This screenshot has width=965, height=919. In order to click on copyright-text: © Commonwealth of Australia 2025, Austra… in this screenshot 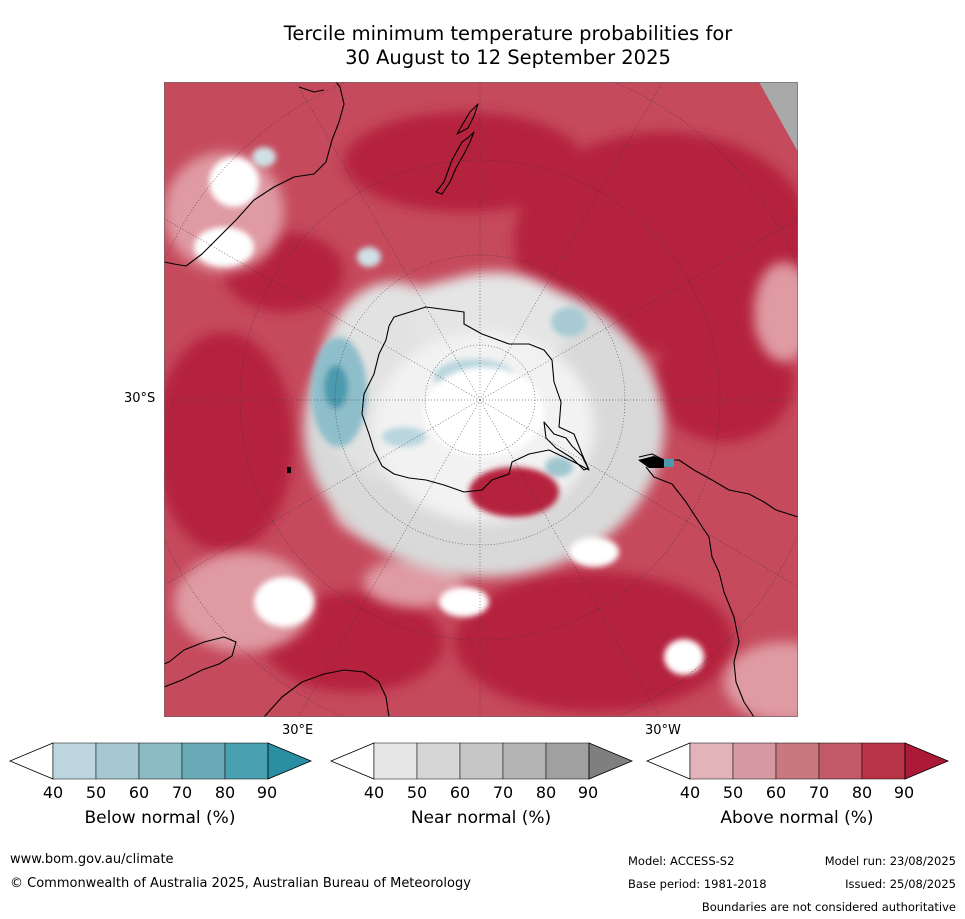, I will do `click(240, 883)`.